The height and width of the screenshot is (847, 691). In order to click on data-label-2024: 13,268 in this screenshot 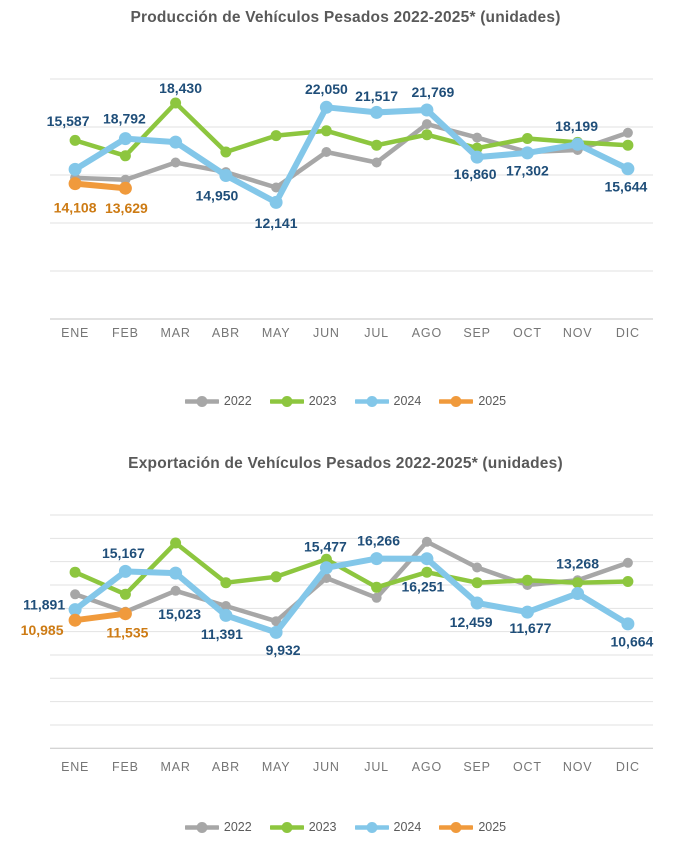, I will do `click(577, 563)`.